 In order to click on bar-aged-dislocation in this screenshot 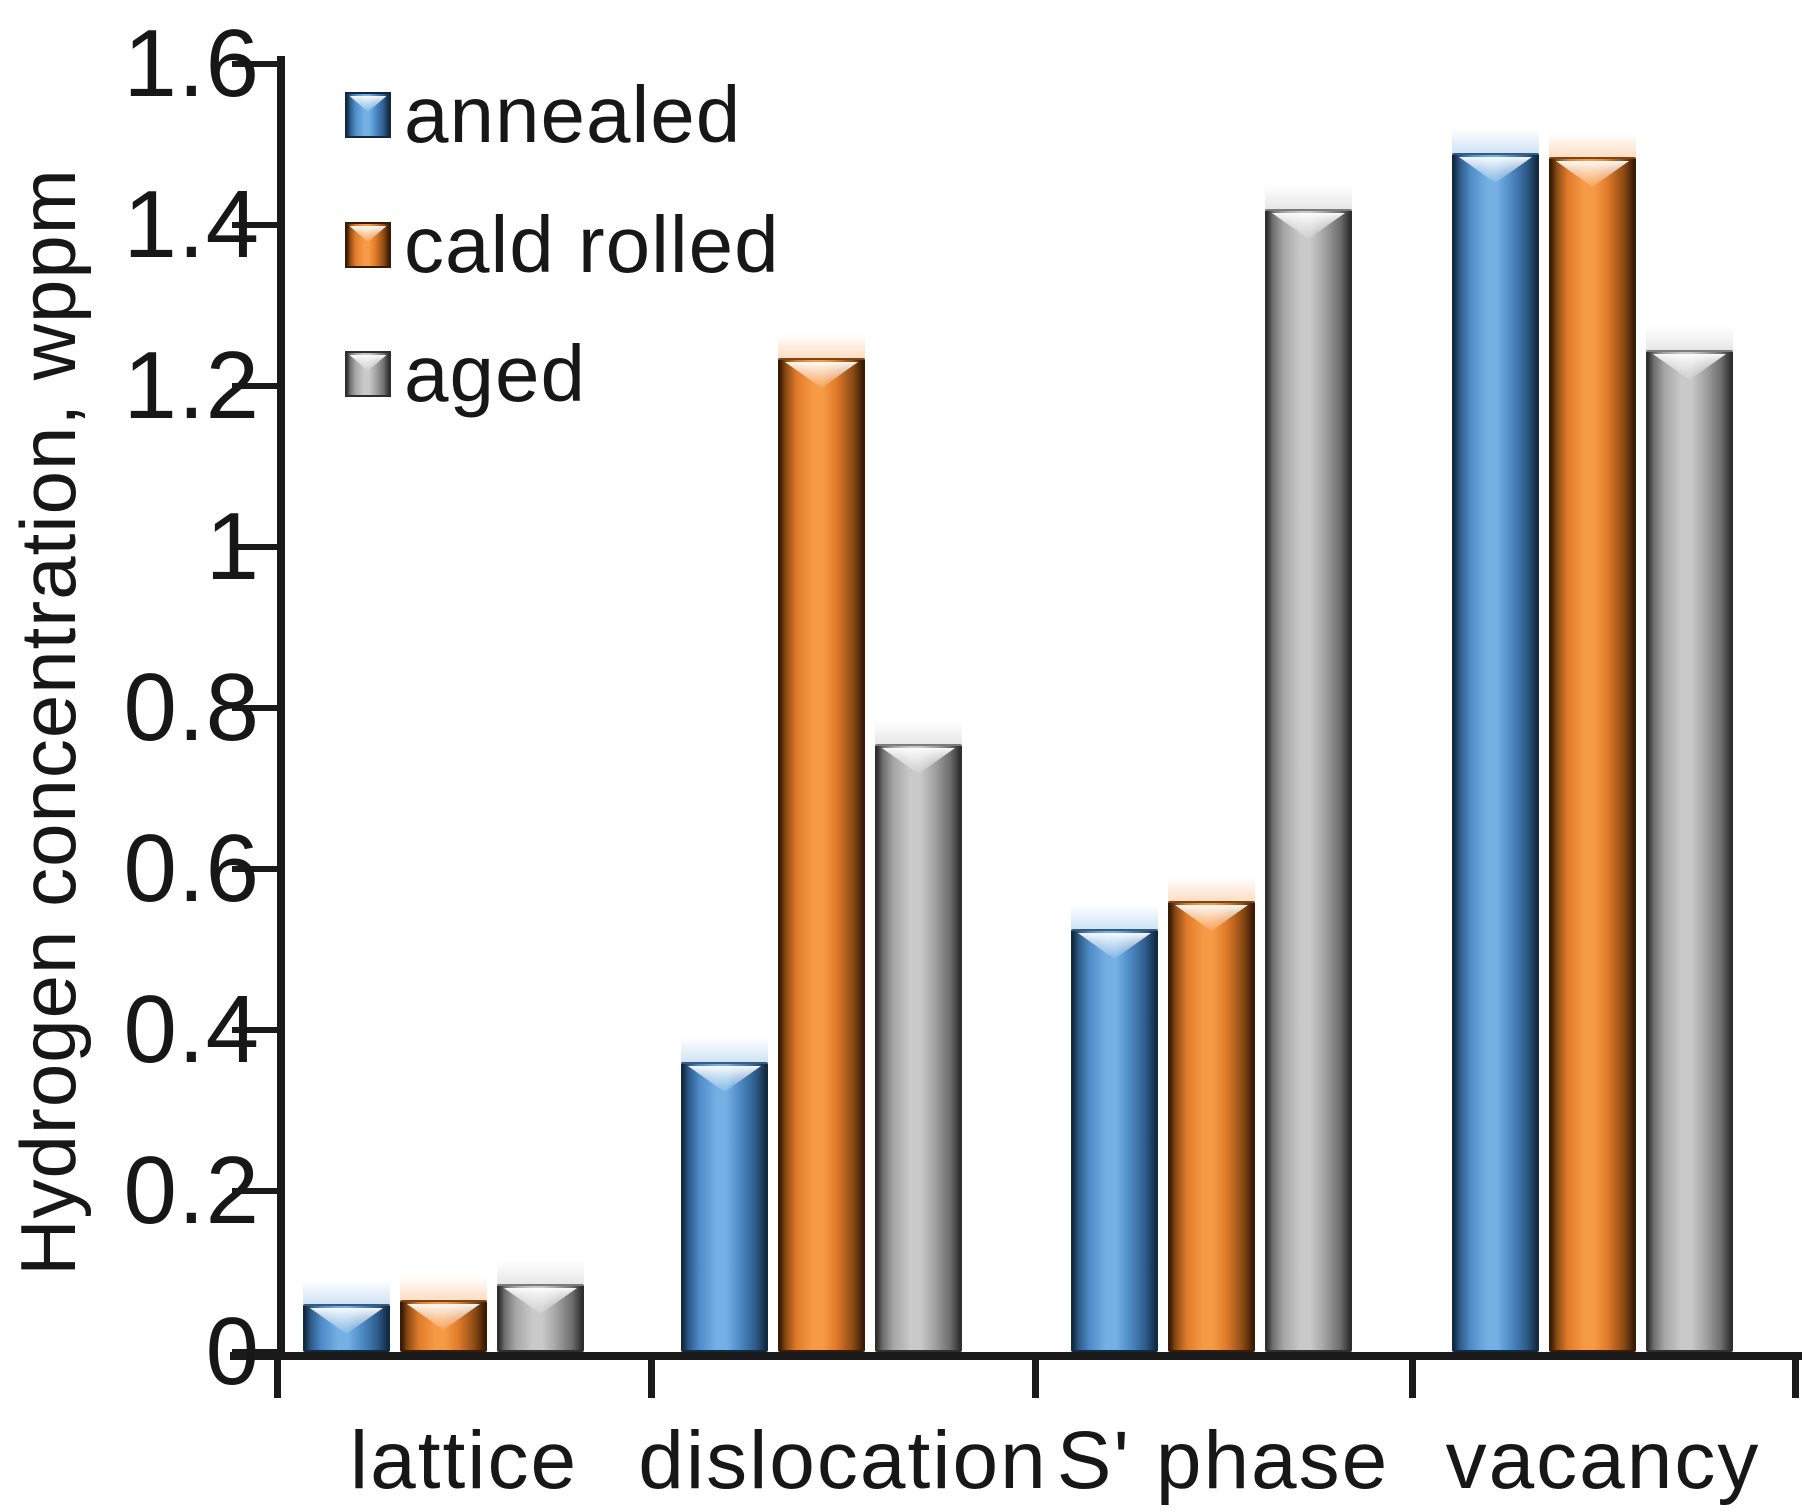, I will do `click(918, 1036)`.